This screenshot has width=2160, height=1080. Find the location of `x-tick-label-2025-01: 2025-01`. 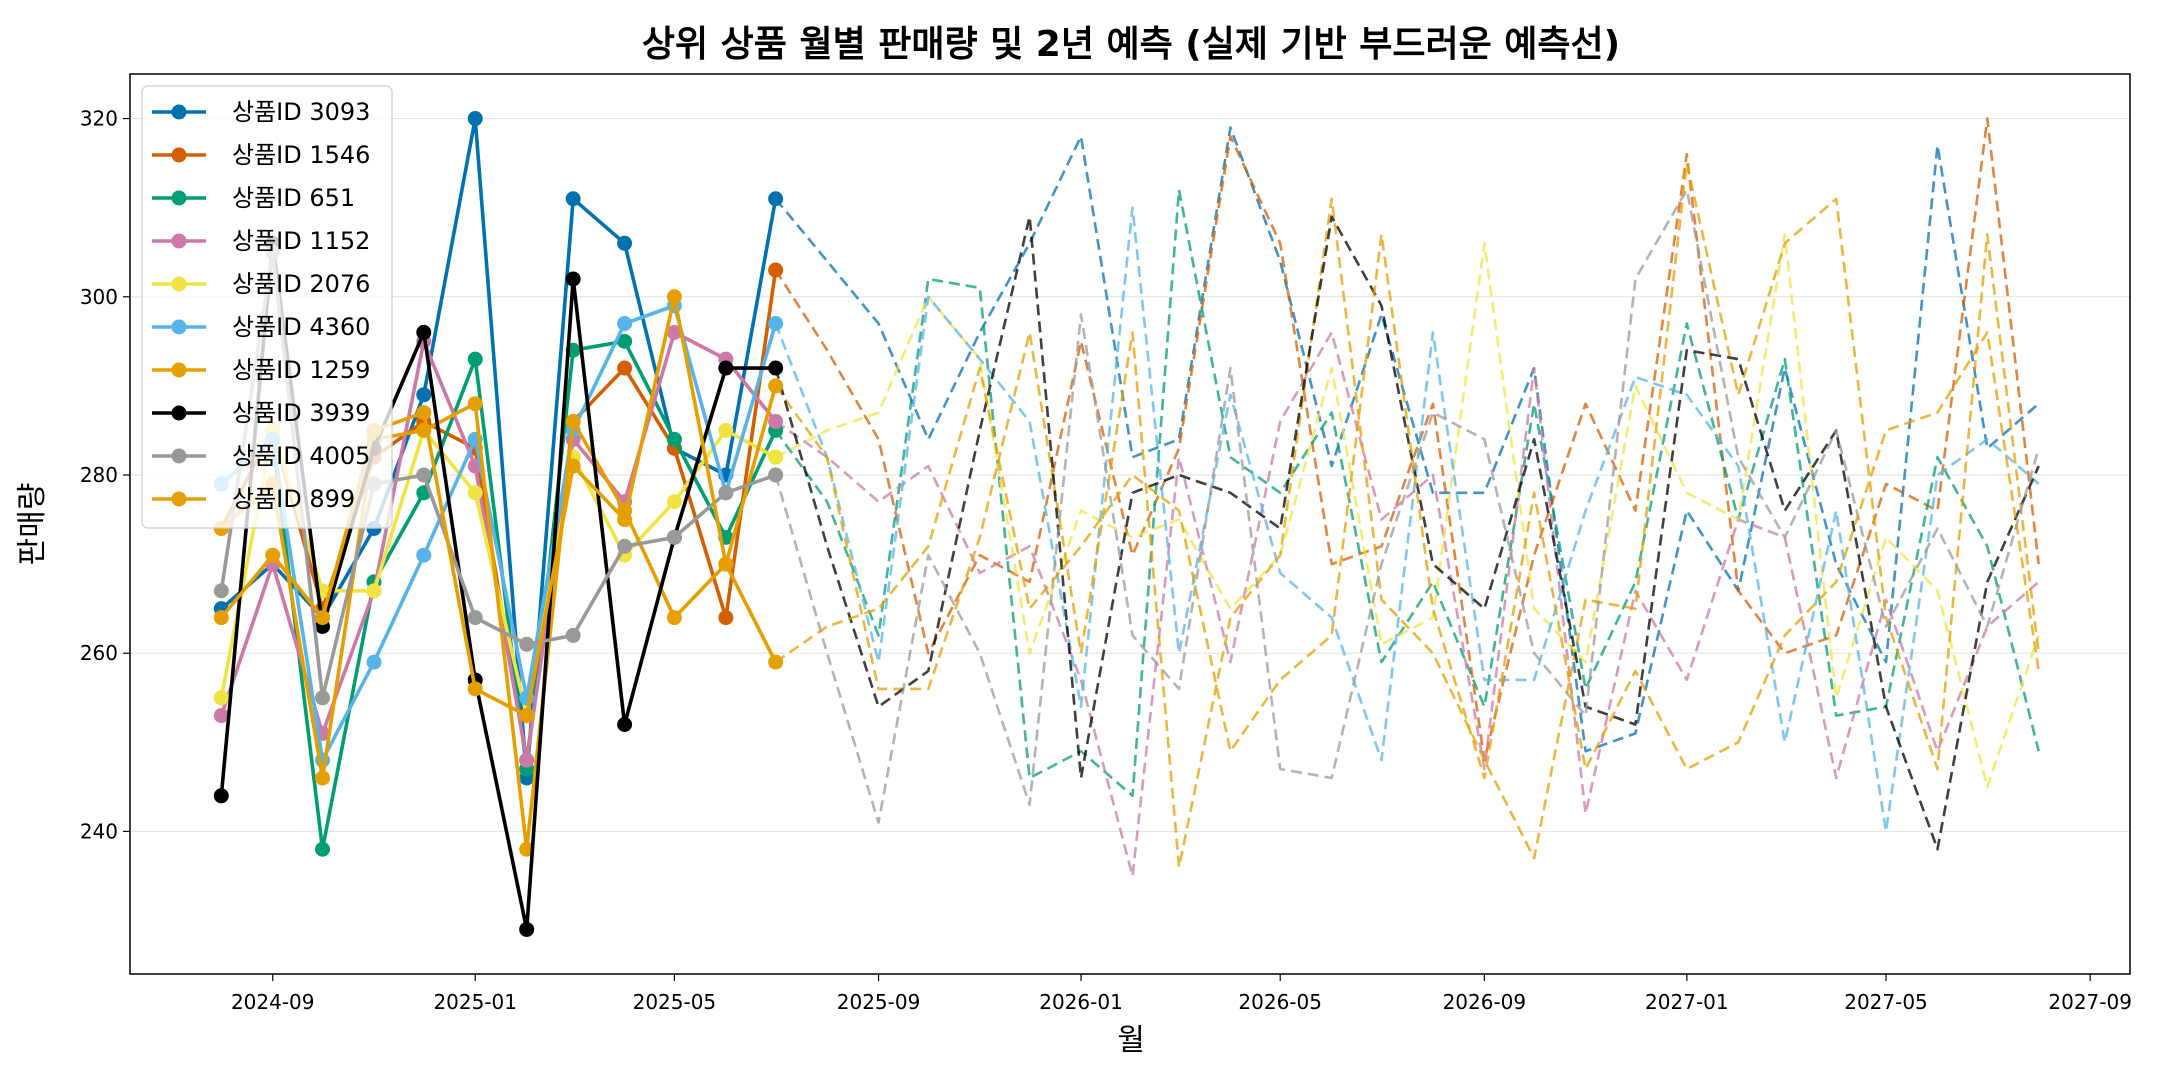

x-tick-label-2025-01: 2025-01 is located at coordinates (475, 1002).